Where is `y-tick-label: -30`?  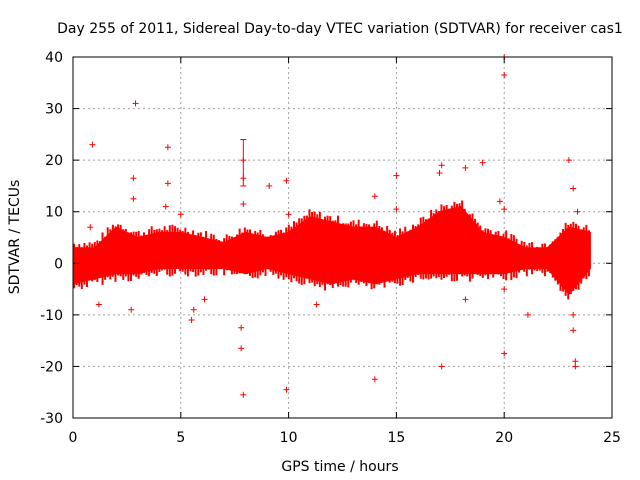
y-tick-label: -30 is located at coordinates (51, 419).